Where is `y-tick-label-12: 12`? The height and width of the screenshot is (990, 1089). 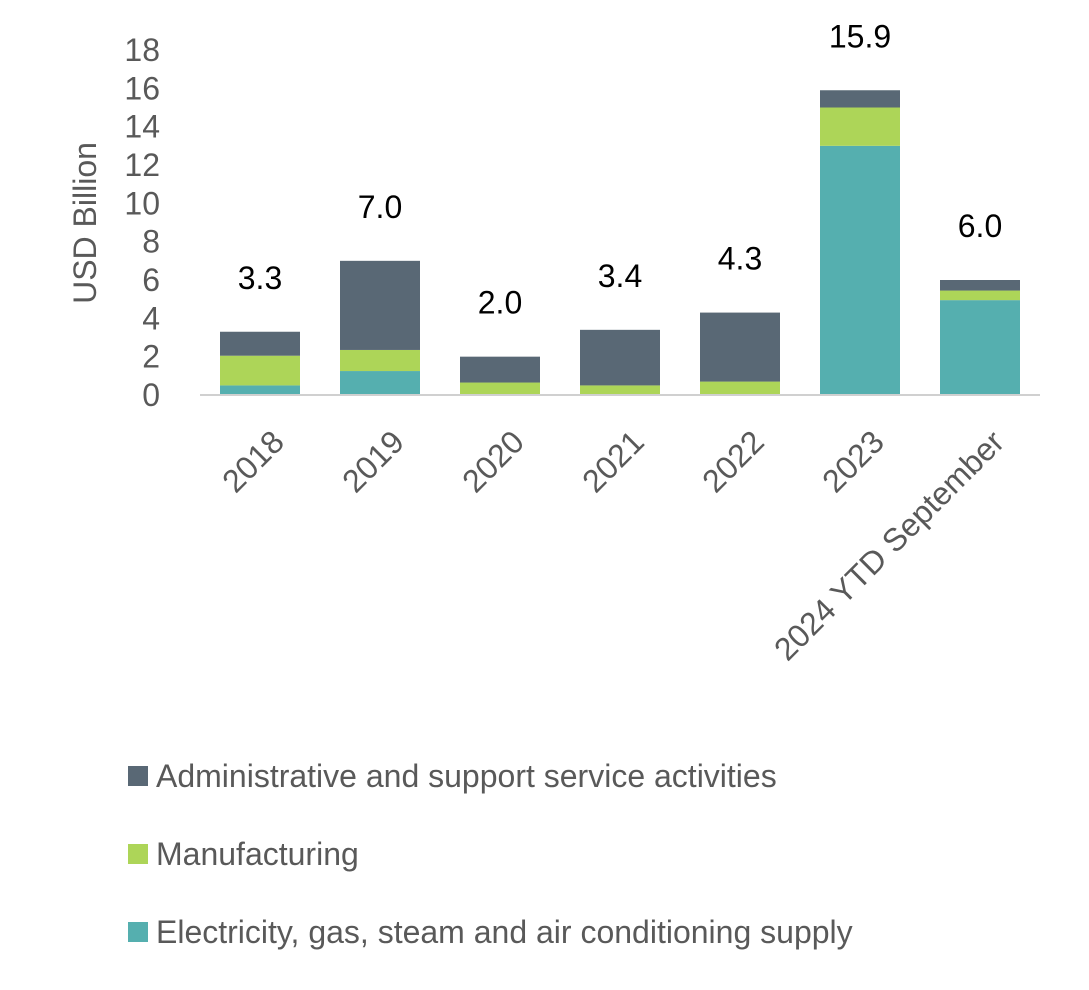
y-tick-label-12: 12 is located at coordinates (142, 165).